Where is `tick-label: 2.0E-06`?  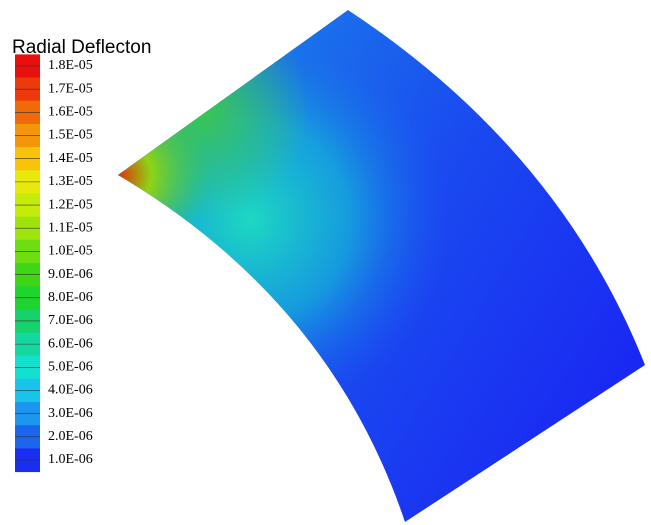 tick-label: 2.0E-06 is located at coordinates (70, 436).